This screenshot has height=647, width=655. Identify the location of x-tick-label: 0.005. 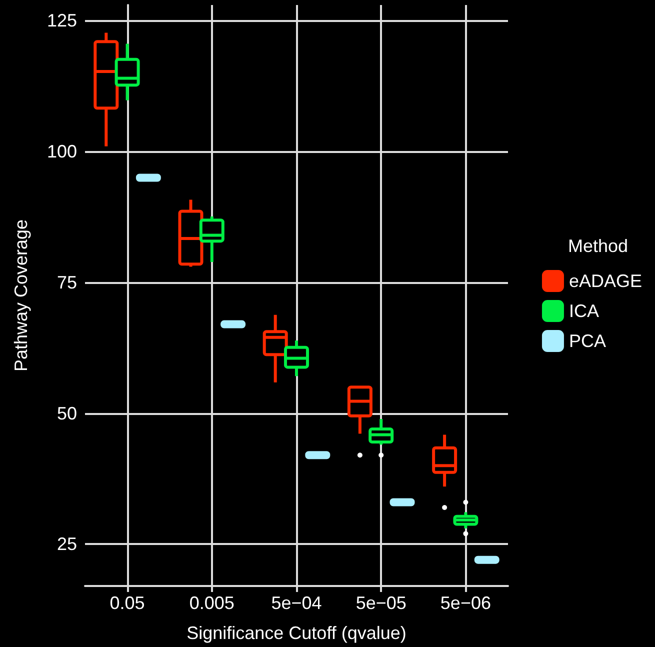
(211, 603).